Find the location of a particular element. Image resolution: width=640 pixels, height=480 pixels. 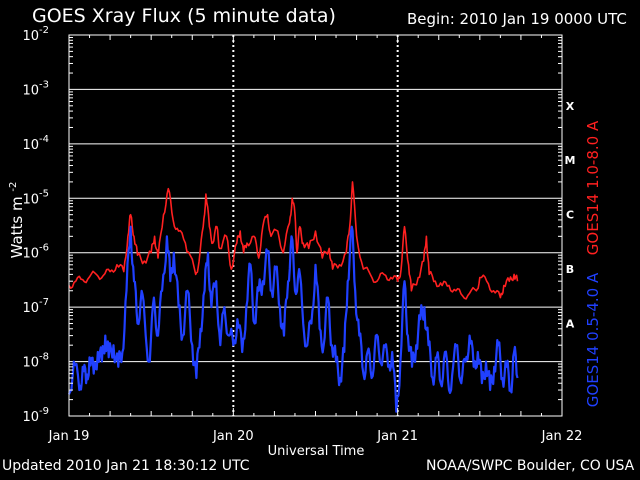

y-axis-label: Watts m -2 is located at coordinates (17, 220).